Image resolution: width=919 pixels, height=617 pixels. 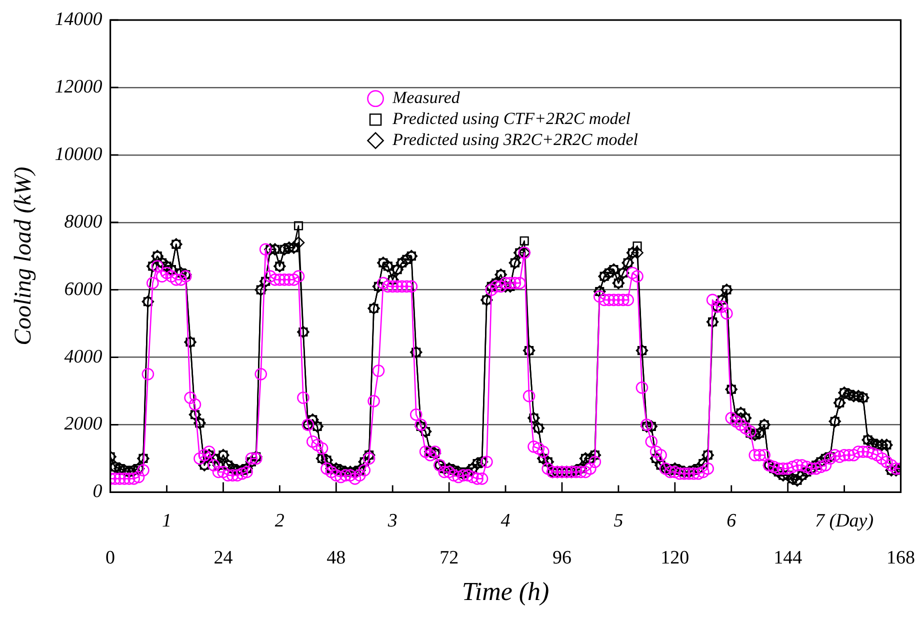 What do you see at coordinates (97, 491) in the screenshot?
I see `y-tick-label: 0` at bounding box center [97, 491].